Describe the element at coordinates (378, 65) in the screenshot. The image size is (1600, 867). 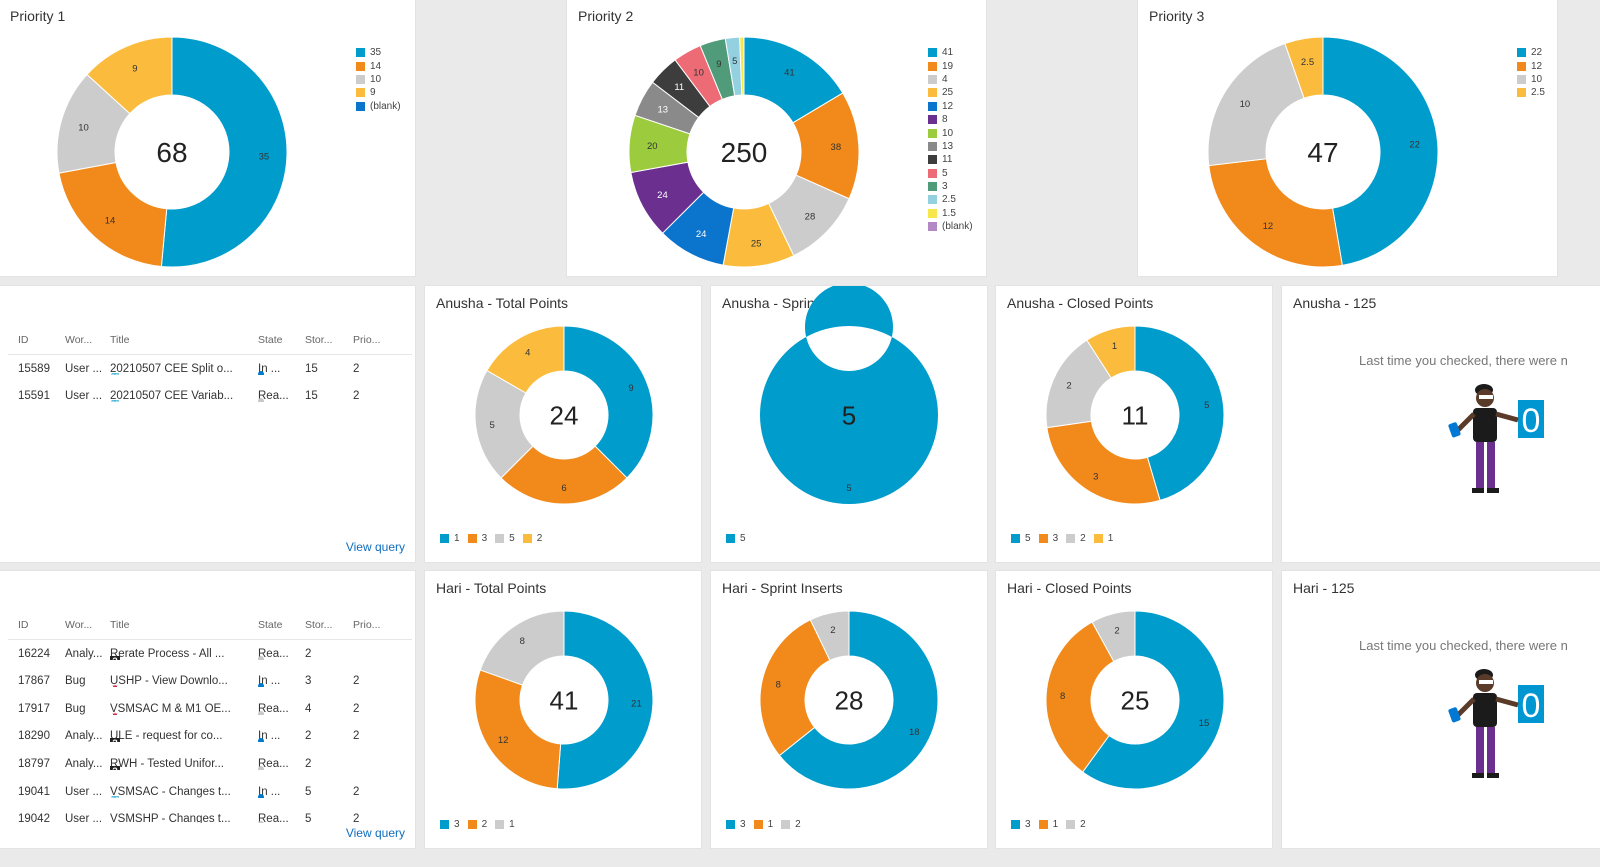
I see `legend-item: 14` at that location.